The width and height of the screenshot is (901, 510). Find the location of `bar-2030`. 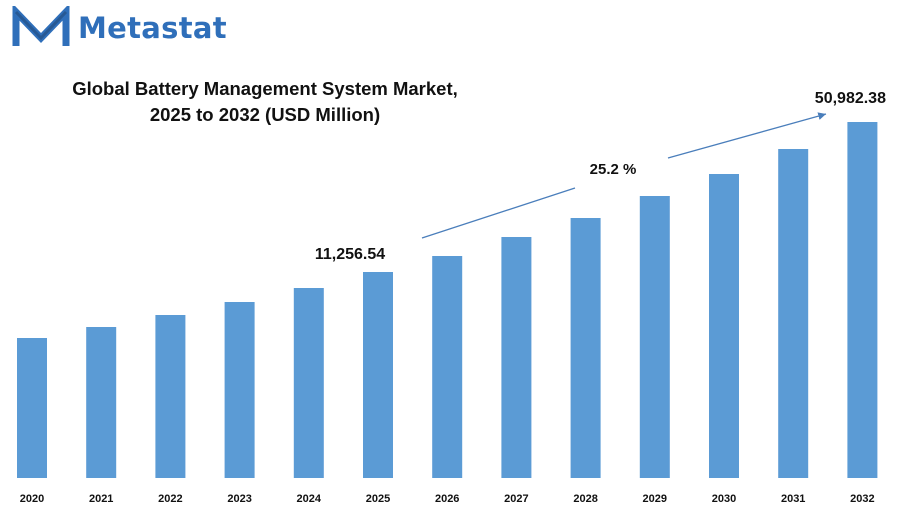

bar-2030 is located at coordinates (724, 326).